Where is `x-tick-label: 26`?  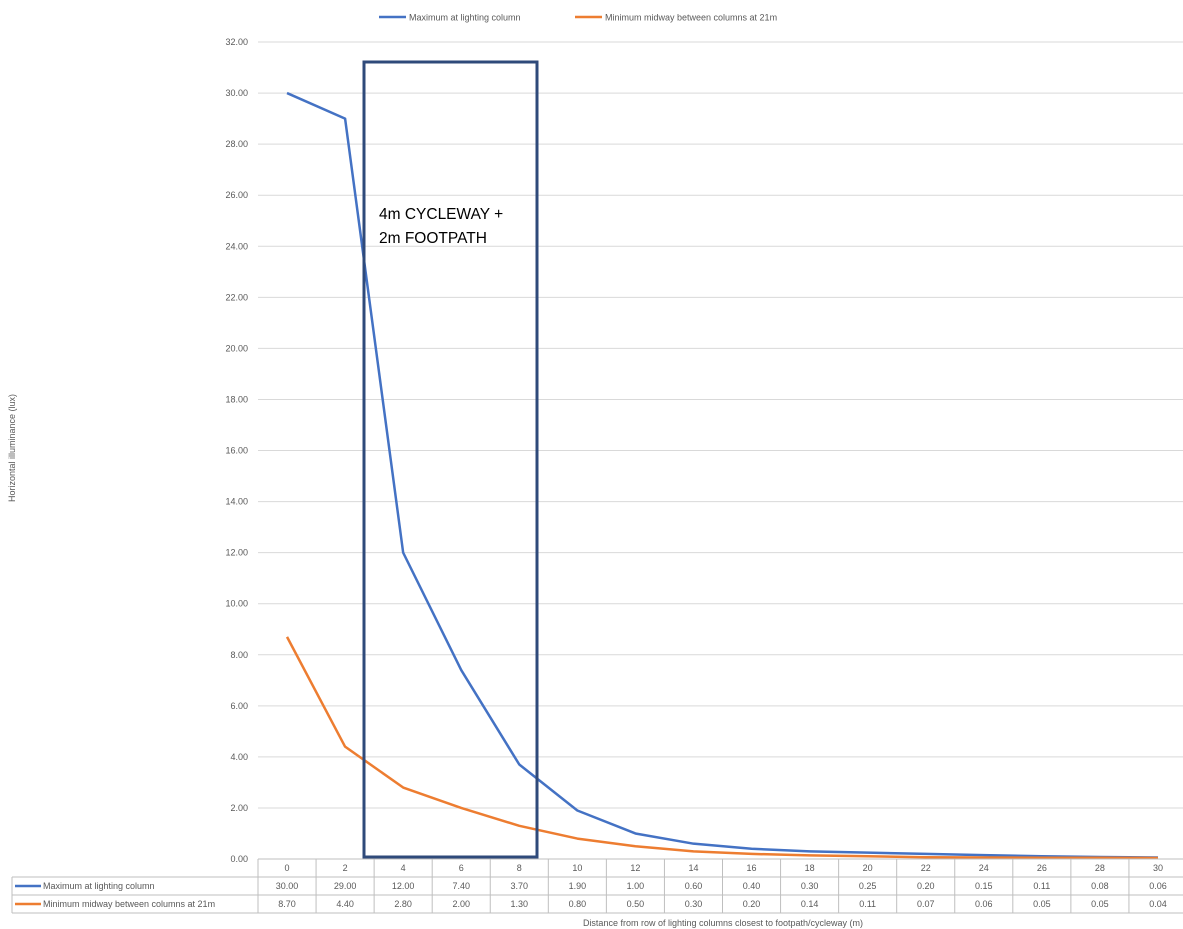
x-tick-label: 26 is located at coordinates (1042, 868).